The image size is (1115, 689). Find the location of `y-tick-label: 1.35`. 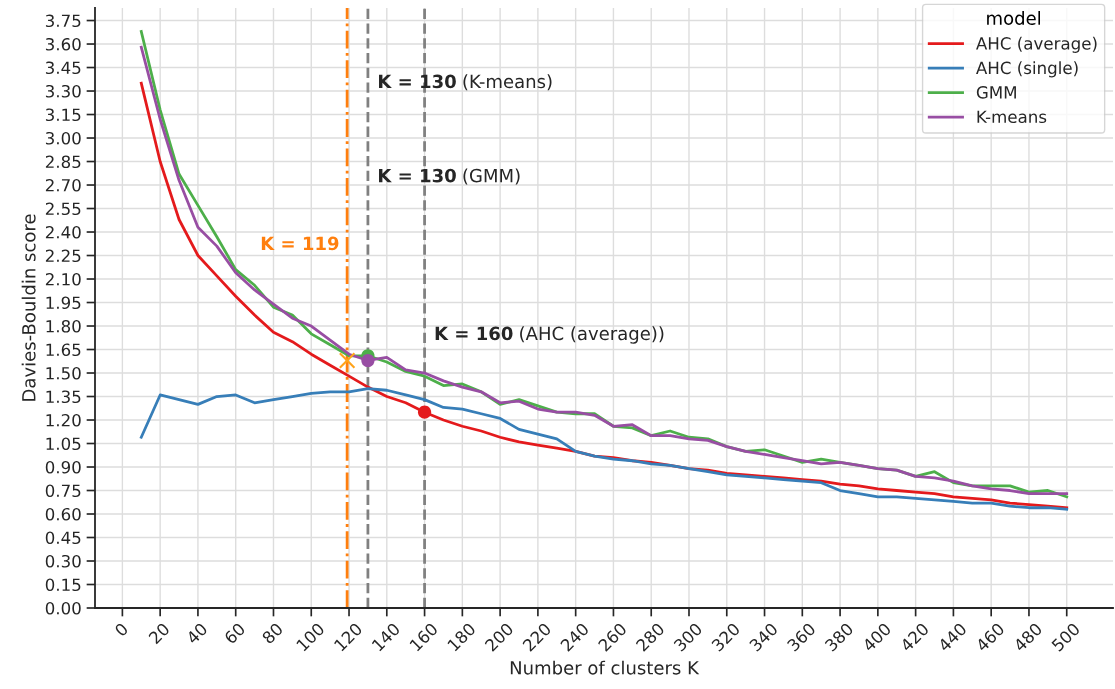

y-tick-label: 1.35 is located at coordinates (63, 397).